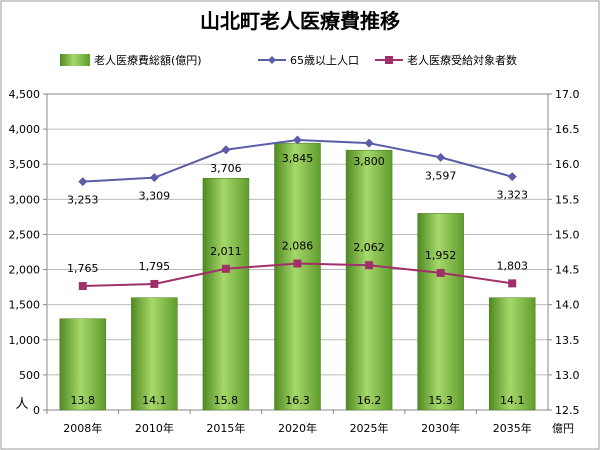  Describe the element at coordinates (21, 404) in the screenshot. I see `left-axis-unit: 人` at that location.